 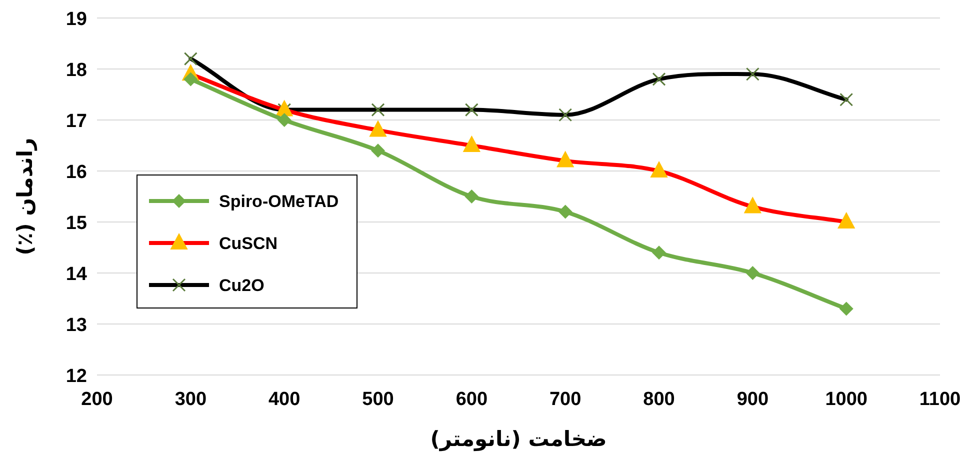 What do you see at coordinates (76, 19) in the screenshot?
I see `y-tick-label: 19` at bounding box center [76, 19].